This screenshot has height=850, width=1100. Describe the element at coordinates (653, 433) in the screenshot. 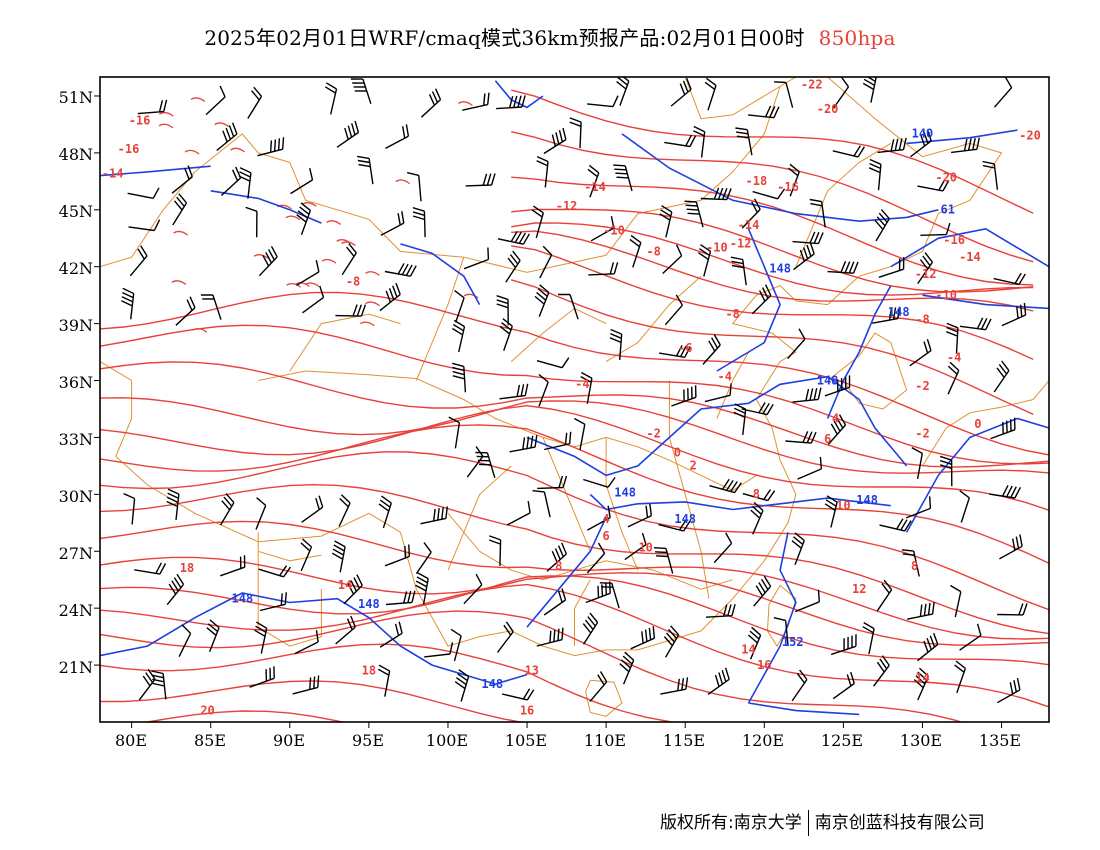

I see `temperature-label: -2` at that location.